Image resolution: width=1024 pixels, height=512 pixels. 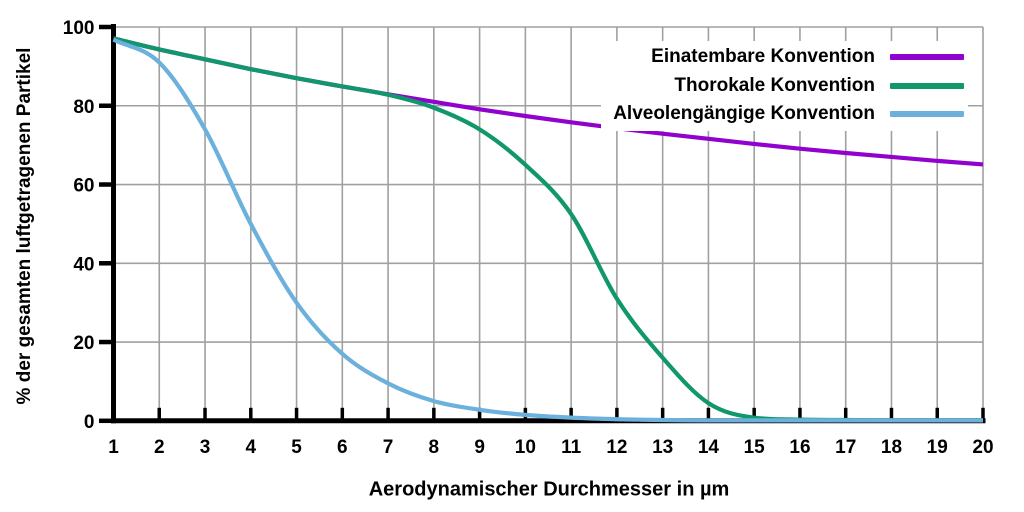 I want to click on x-tick-label: 16, so click(x=799, y=447).